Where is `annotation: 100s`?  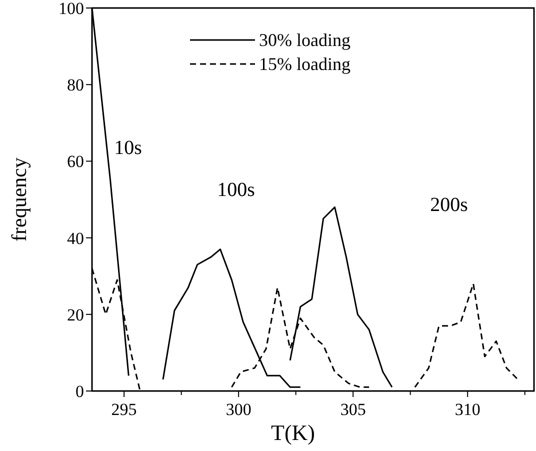 annotation: 100s is located at coordinates (236, 190).